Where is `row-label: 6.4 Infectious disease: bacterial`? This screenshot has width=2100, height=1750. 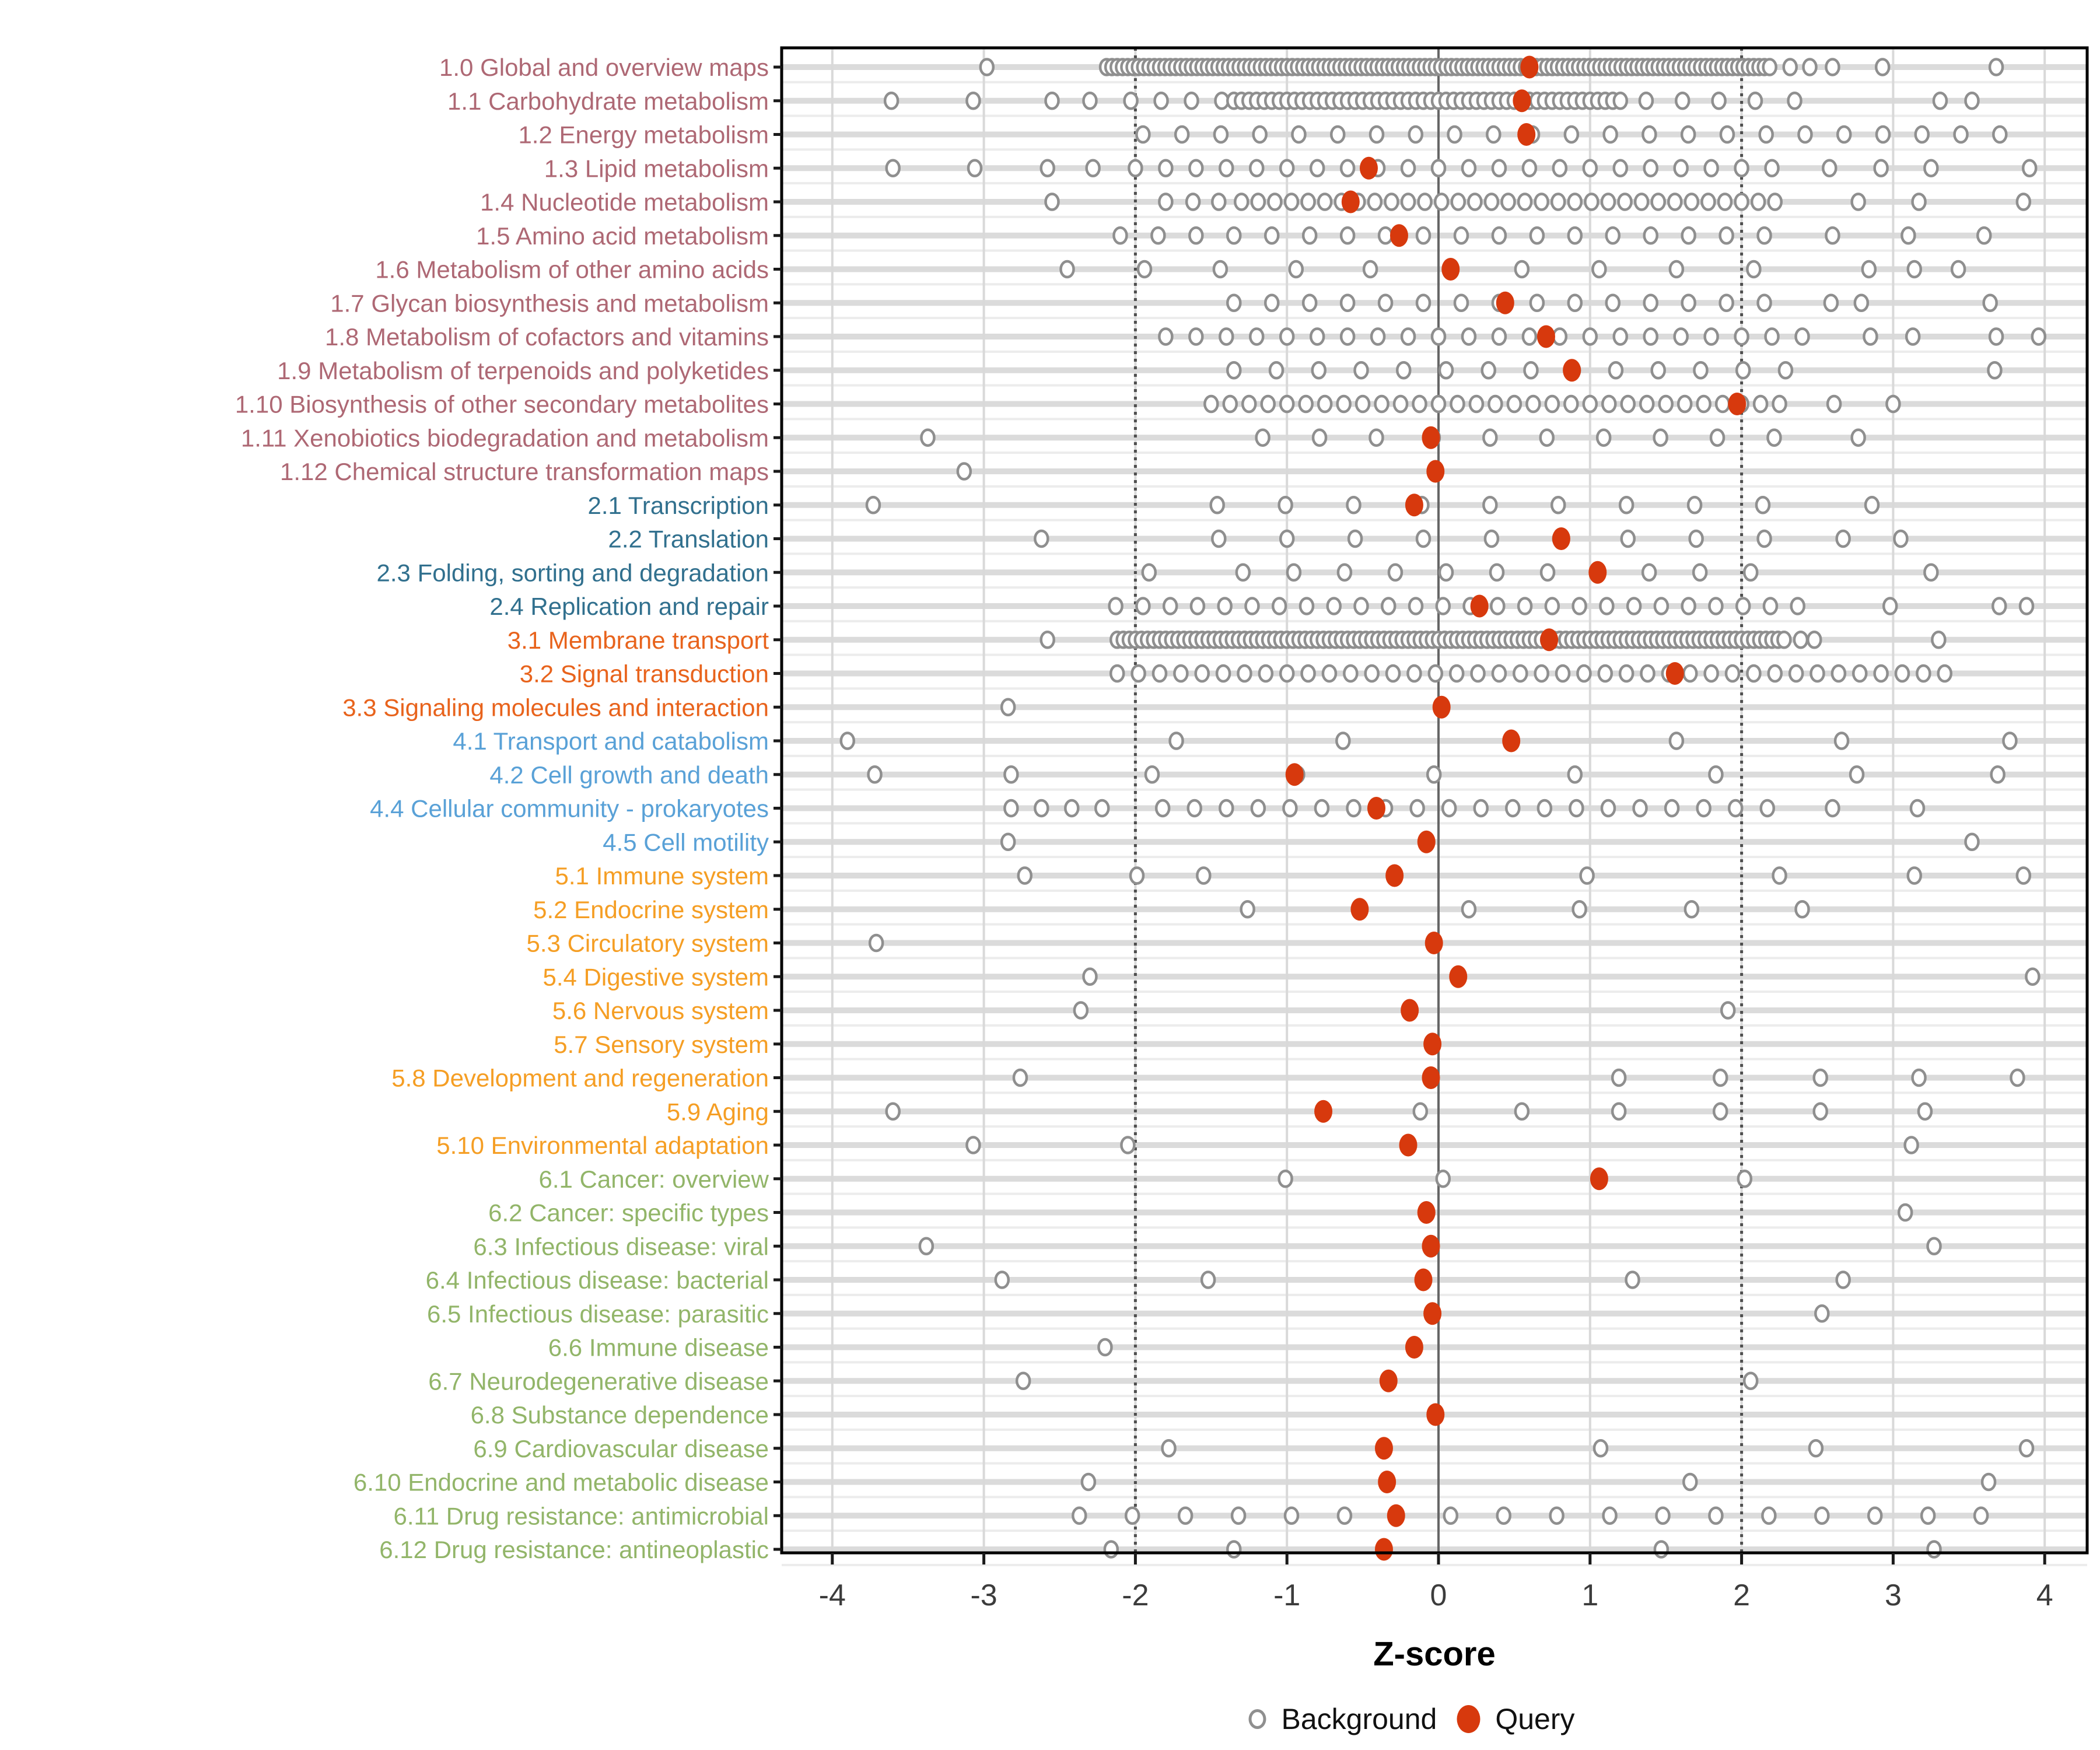
row-label: 6.4 Infectious disease: bacterial is located at coordinates (597, 1280).